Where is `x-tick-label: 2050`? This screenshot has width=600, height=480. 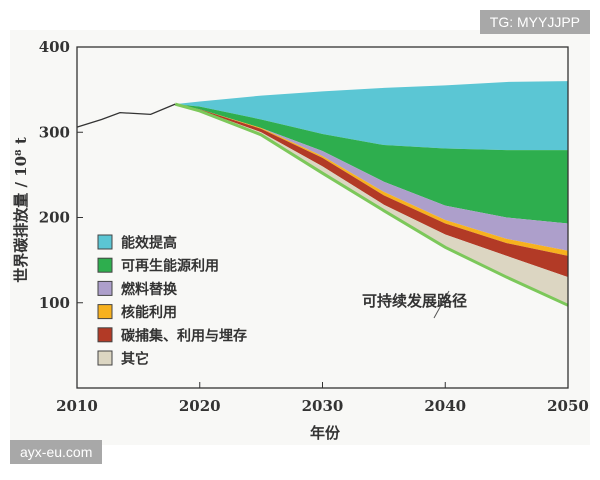 x-tick-label: 2050 is located at coordinates (568, 406).